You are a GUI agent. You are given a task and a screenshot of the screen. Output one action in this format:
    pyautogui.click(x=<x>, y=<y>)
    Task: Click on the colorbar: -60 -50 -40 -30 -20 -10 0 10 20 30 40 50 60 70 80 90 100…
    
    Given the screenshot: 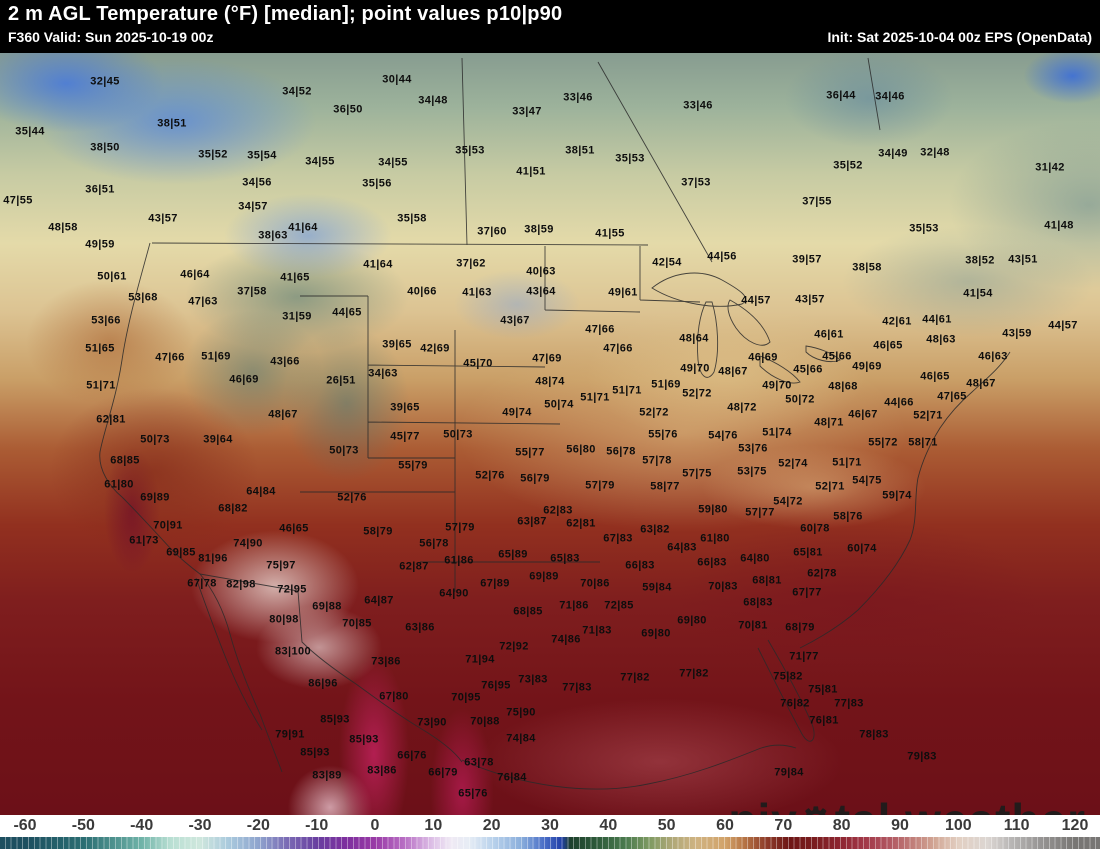 What is the action you would take?
    pyautogui.click(x=550, y=832)
    